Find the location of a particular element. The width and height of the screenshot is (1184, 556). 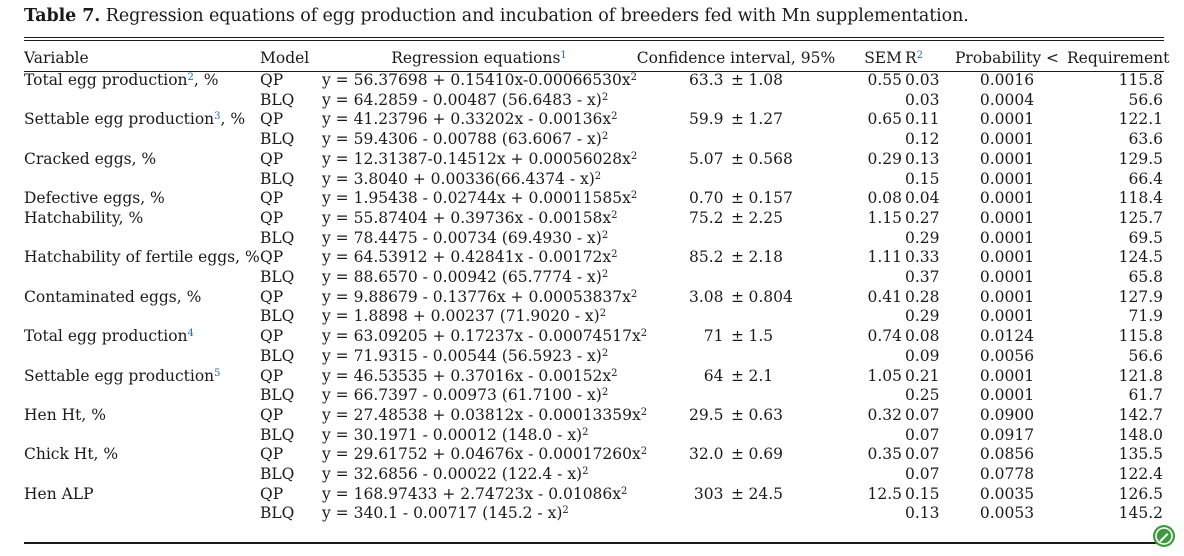

cell-equation: y = 63.09205 + 0.17237x - 0.00074517x2 is located at coordinates (484, 337).